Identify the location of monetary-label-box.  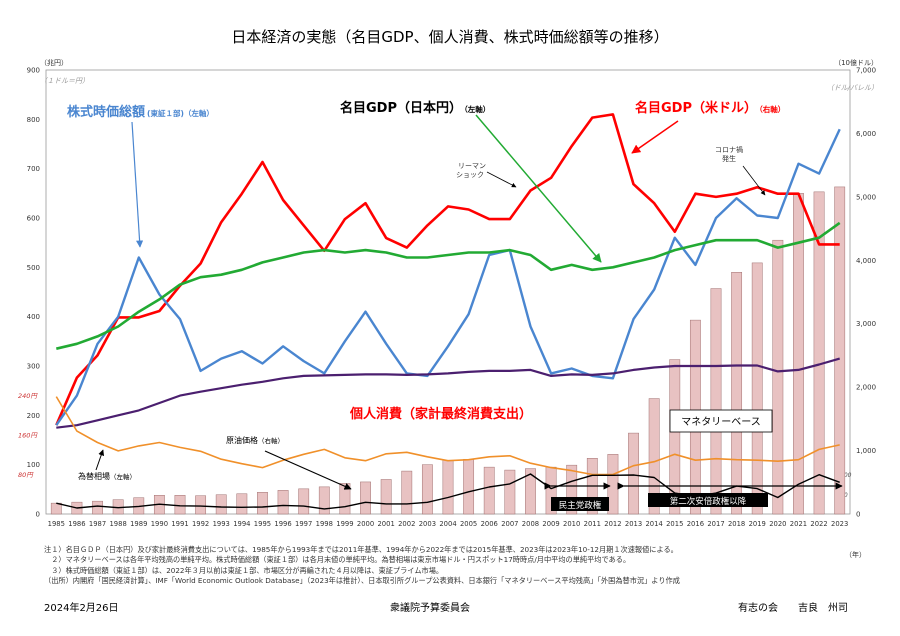
(721, 421).